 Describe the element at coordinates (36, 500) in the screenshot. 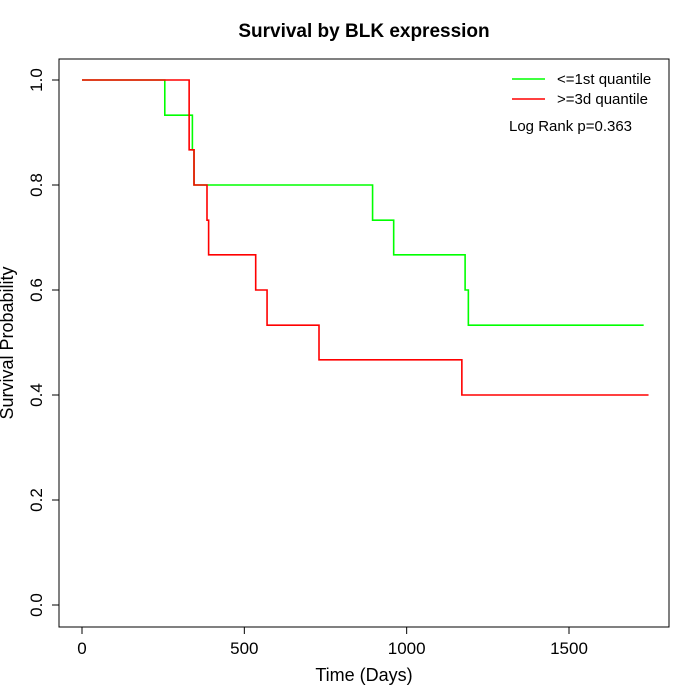

I see `y-tick-label: 0.2` at that location.